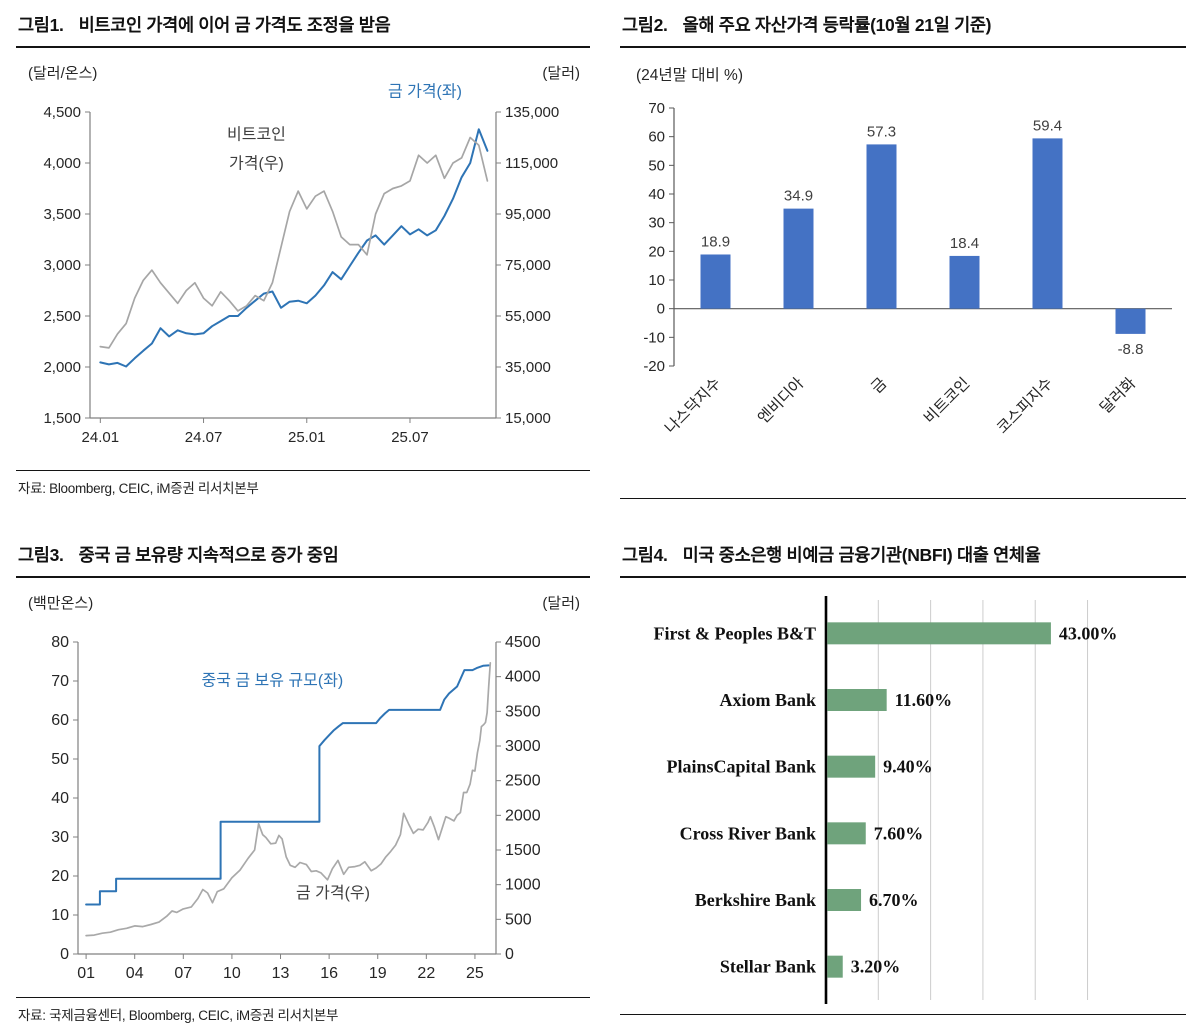 The image size is (1200, 1033). Describe the element at coordinates (378, 973) in the screenshot. I see `svg-text: 19` at that location.